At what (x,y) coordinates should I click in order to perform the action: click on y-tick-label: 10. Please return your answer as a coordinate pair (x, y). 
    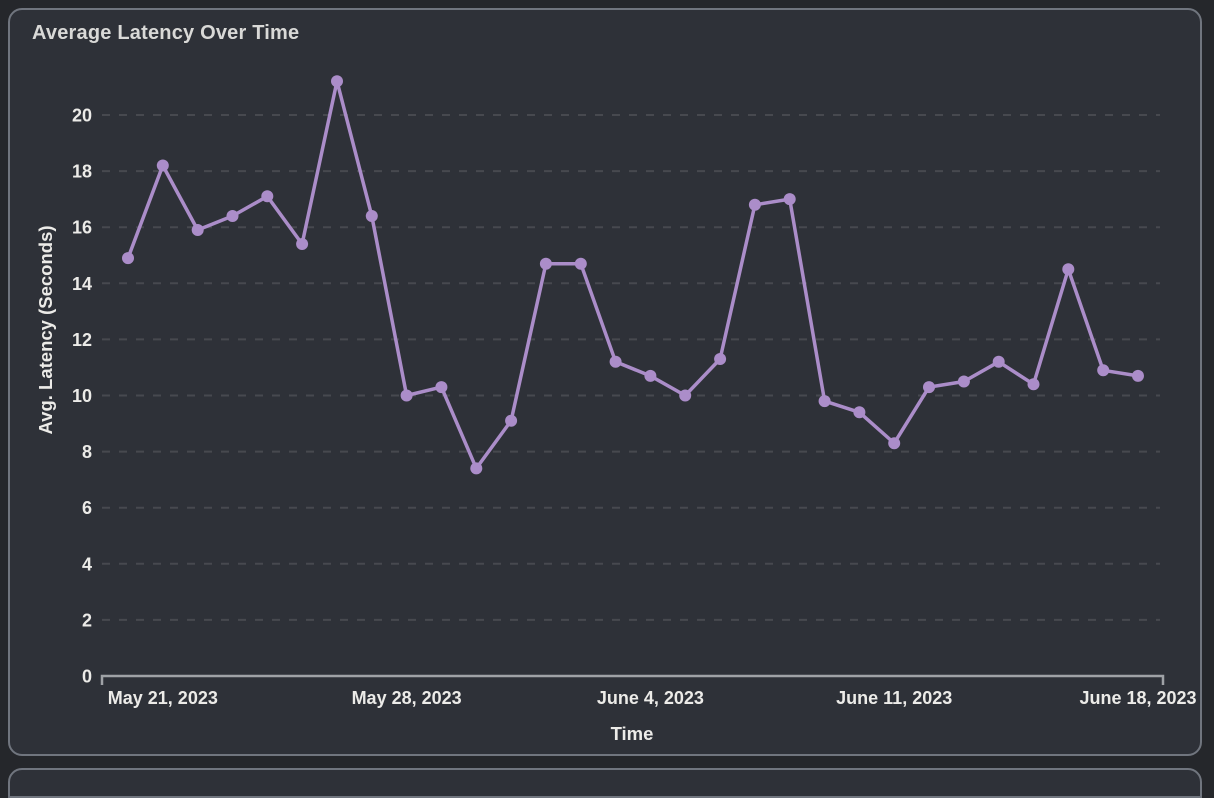
    Looking at the image, I should click on (82, 396).